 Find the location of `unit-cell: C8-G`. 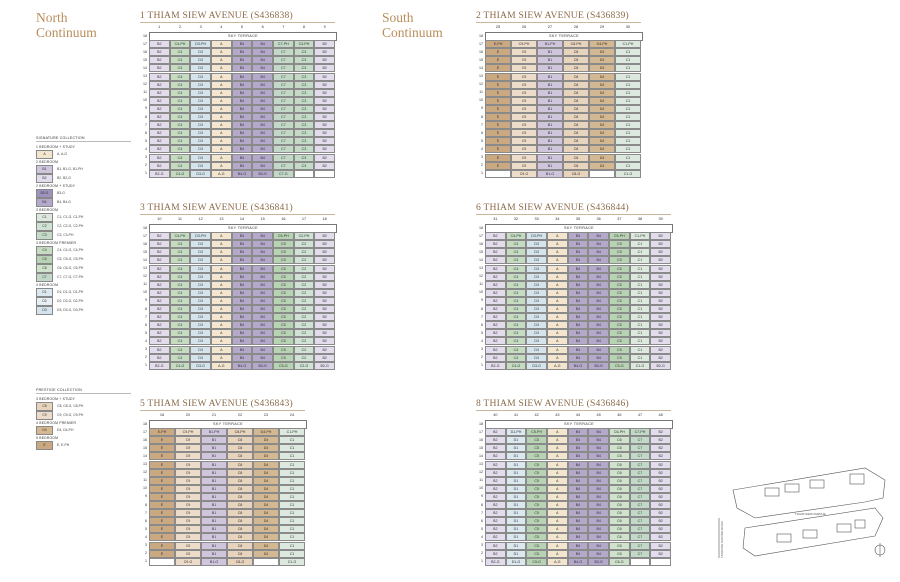

unit-cell: C8-G is located at coordinates (576, 173).